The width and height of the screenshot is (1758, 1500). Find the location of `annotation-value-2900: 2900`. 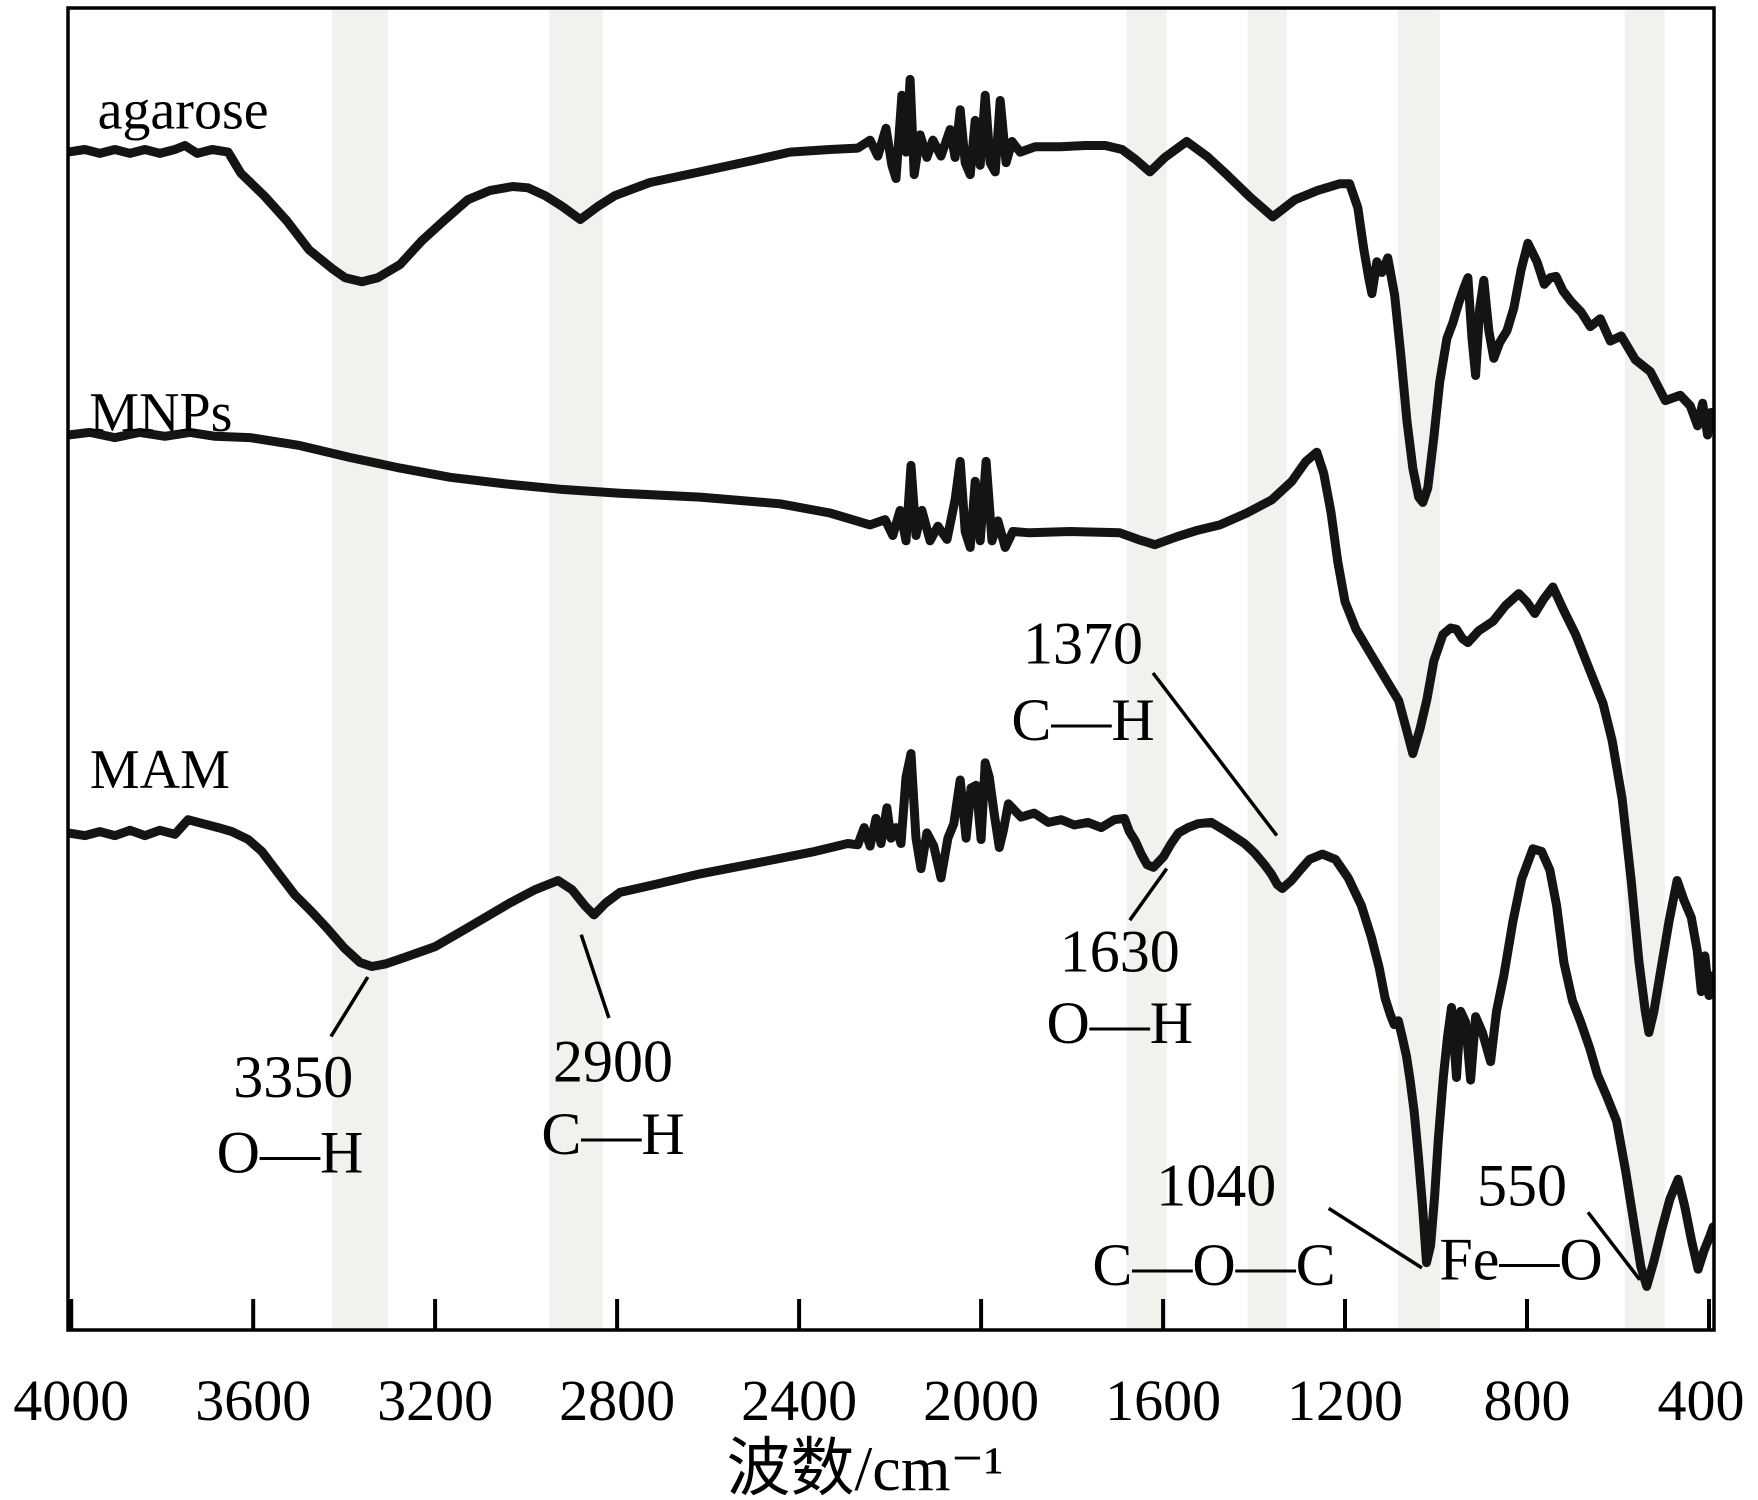

annotation-value-2900: 2900 is located at coordinates (613, 1061).